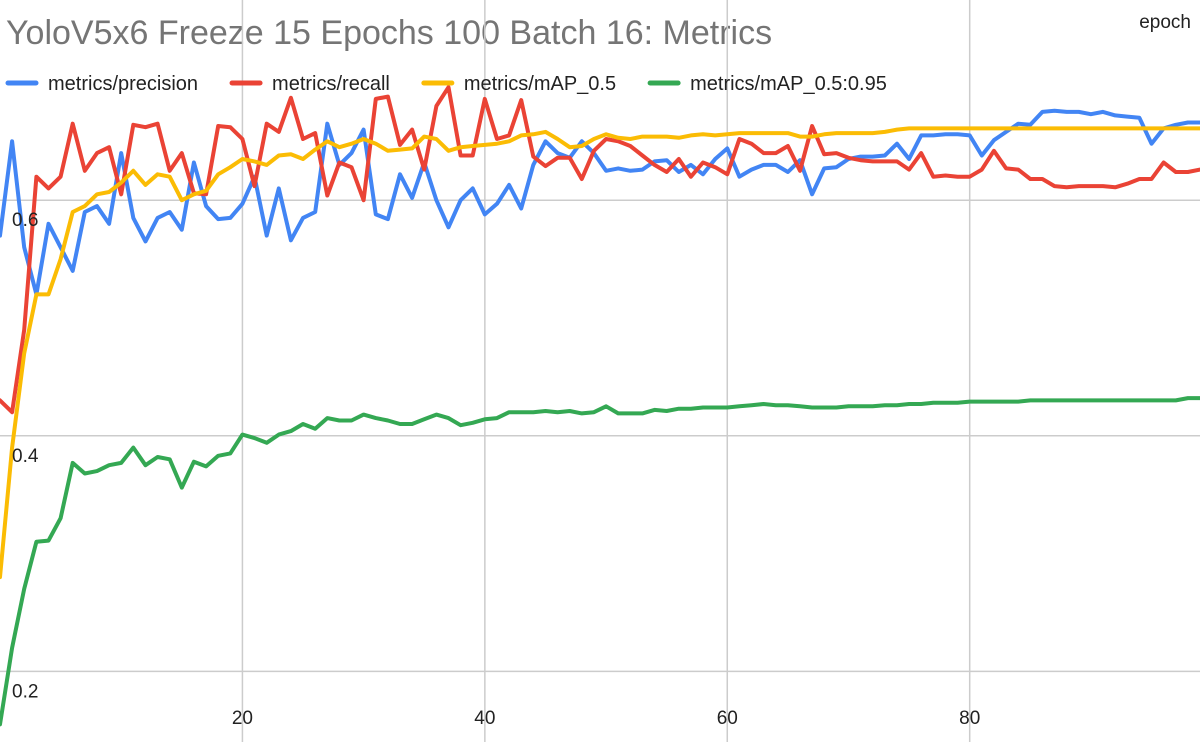 Image resolution: width=1200 pixels, height=742 pixels. What do you see at coordinates (331, 84) in the screenshot?
I see `legend-label-1: metrics/recall` at bounding box center [331, 84].